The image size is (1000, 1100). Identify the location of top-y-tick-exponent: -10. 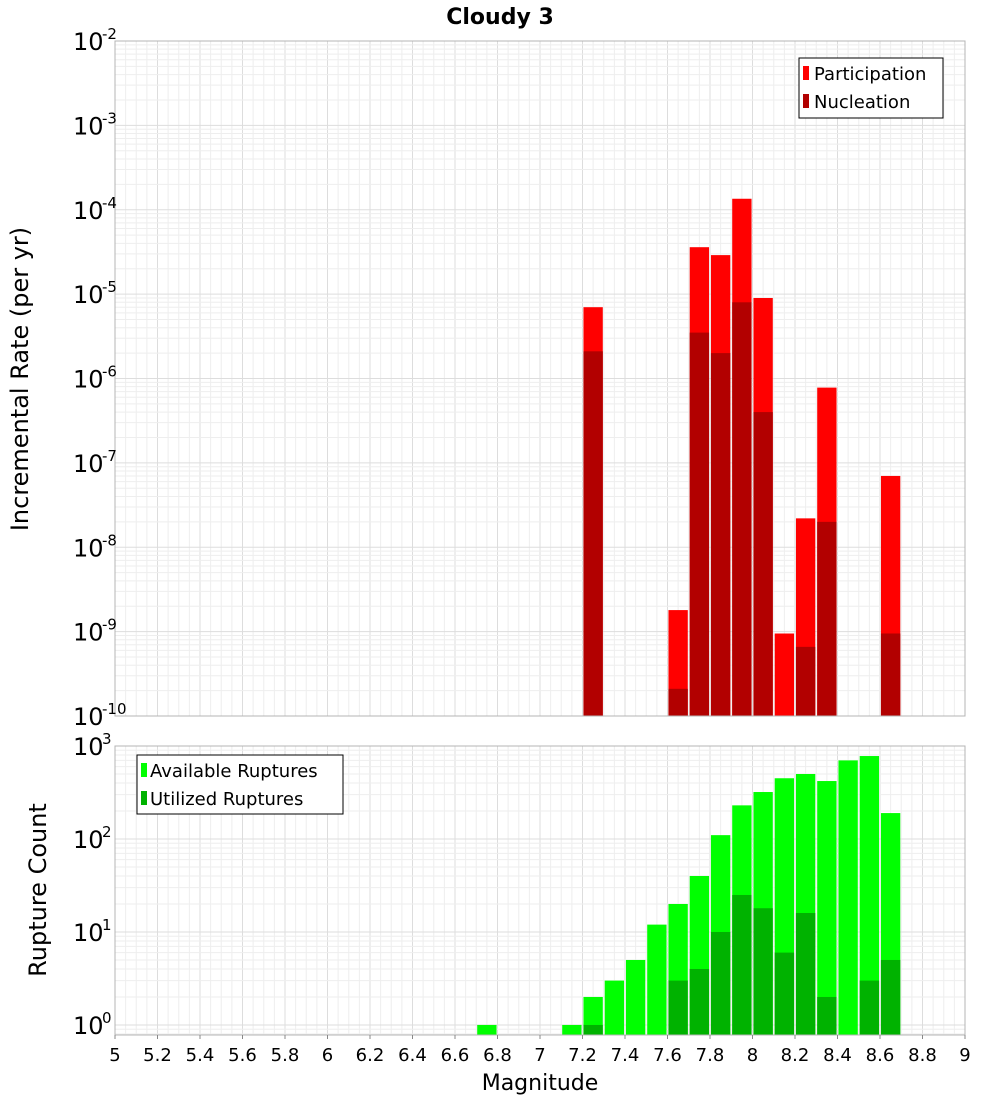
(114, 709).